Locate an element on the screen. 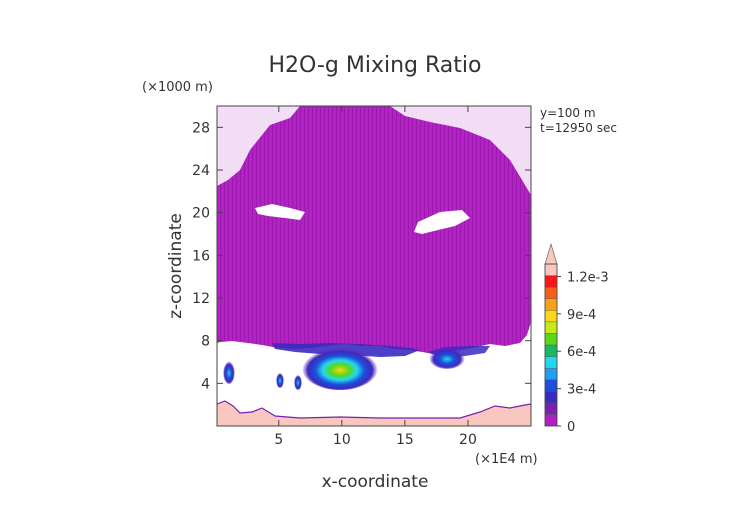  y-tick-label: 16 is located at coordinates (201, 256).